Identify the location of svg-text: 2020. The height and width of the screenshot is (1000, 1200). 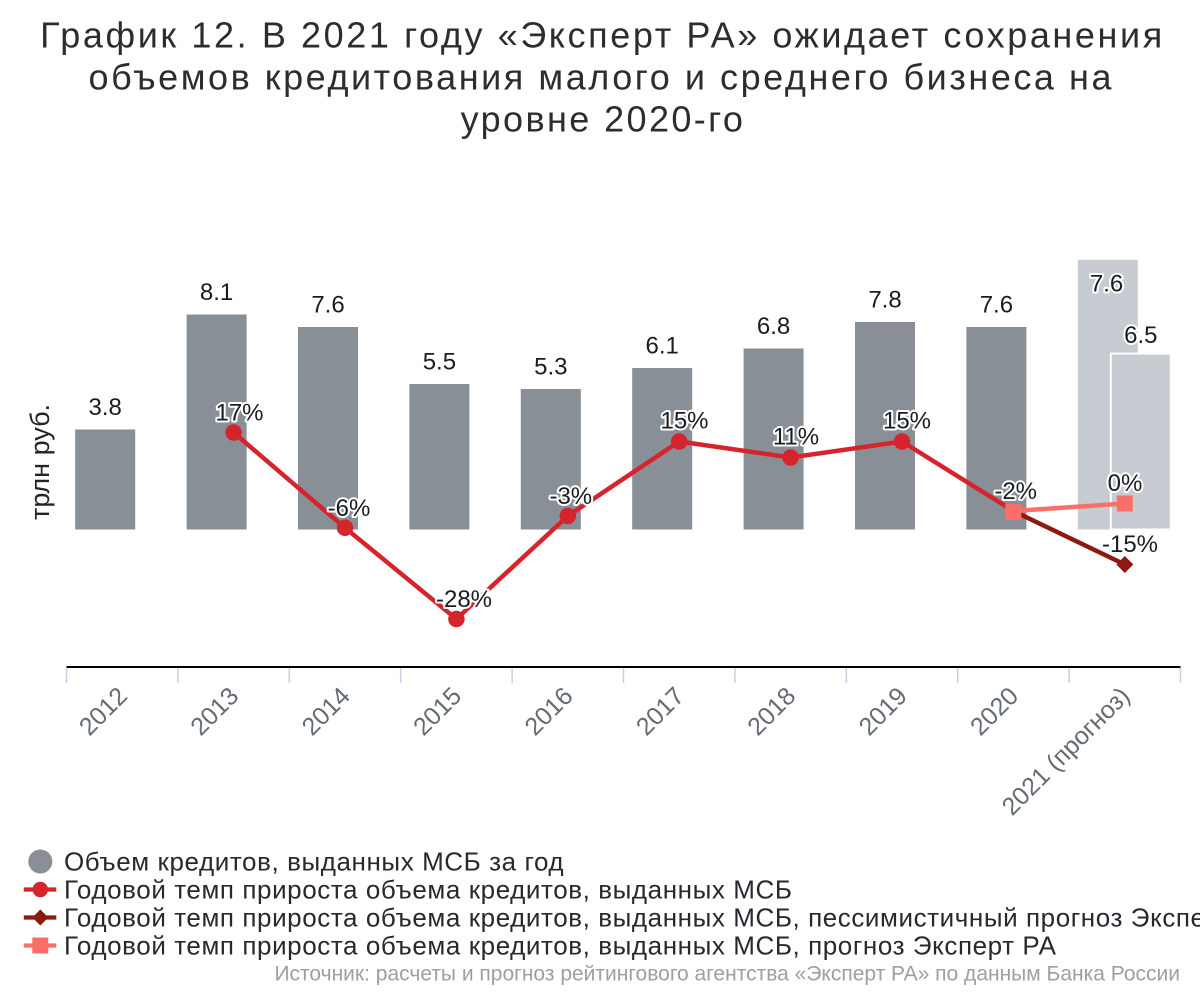
(994, 711).